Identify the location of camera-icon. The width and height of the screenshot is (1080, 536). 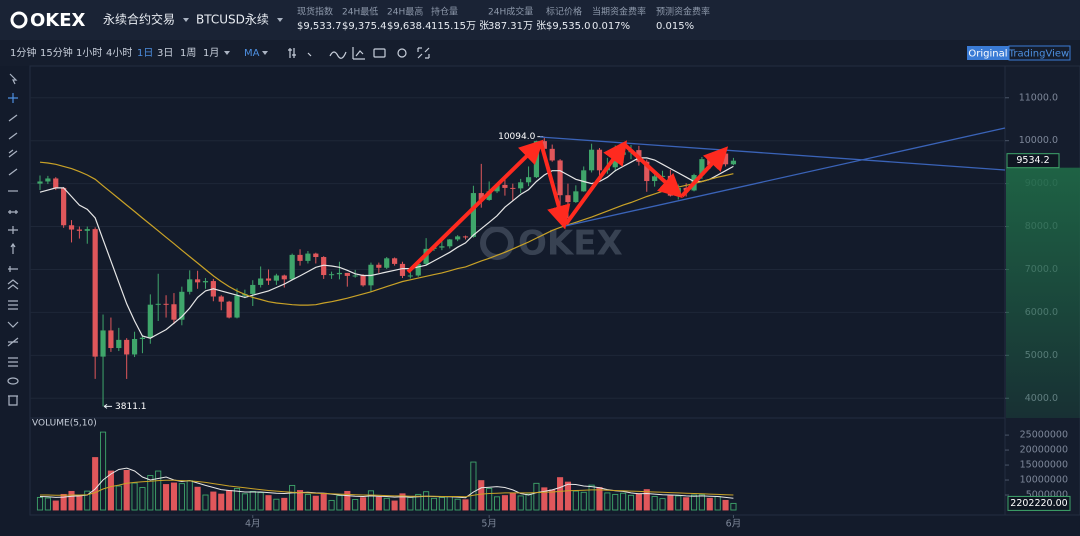
(379, 53).